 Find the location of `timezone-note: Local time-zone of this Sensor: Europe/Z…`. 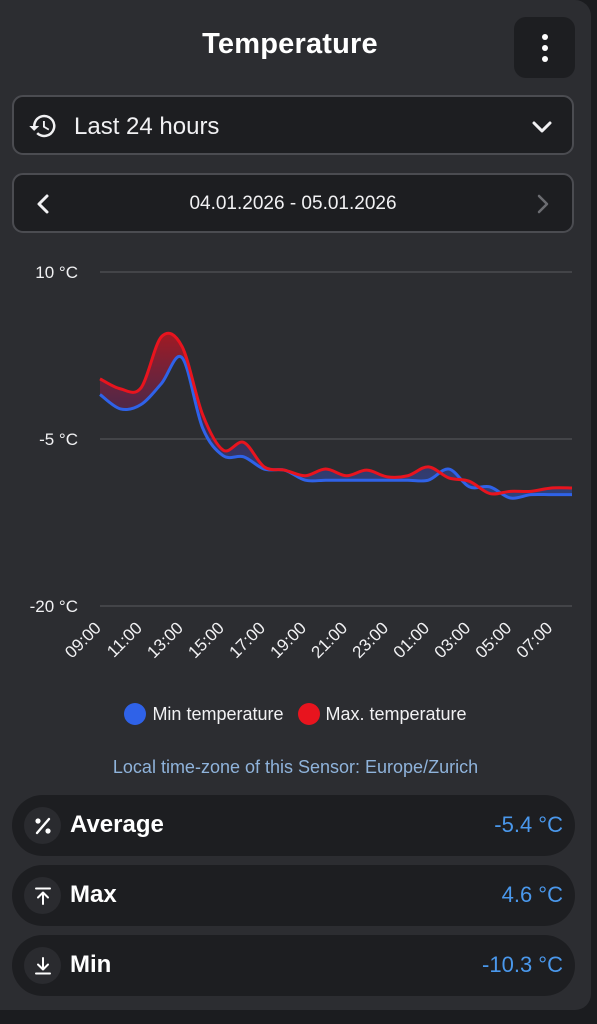

timezone-note: Local time-zone of this Sensor: Europe/Z… is located at coordinates (295, 767).